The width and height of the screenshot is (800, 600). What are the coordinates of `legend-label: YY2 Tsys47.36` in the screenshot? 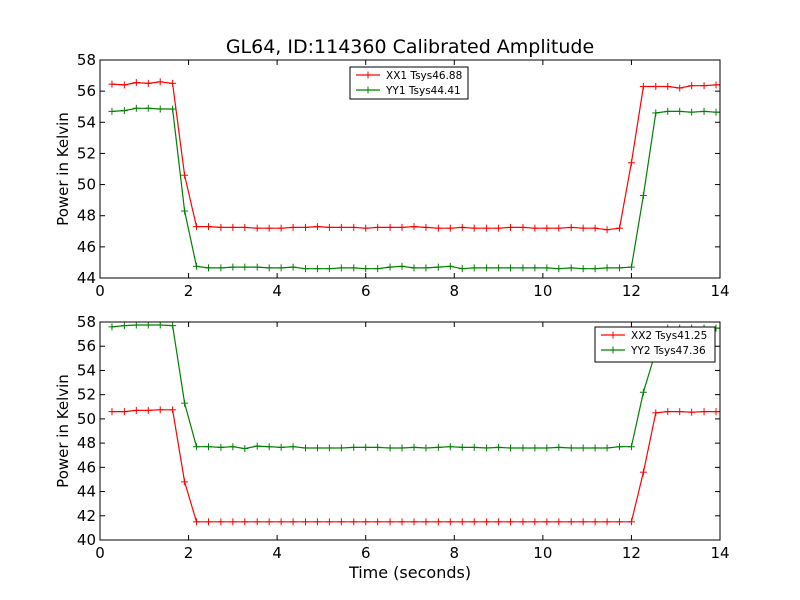 It's located at (668, 351).